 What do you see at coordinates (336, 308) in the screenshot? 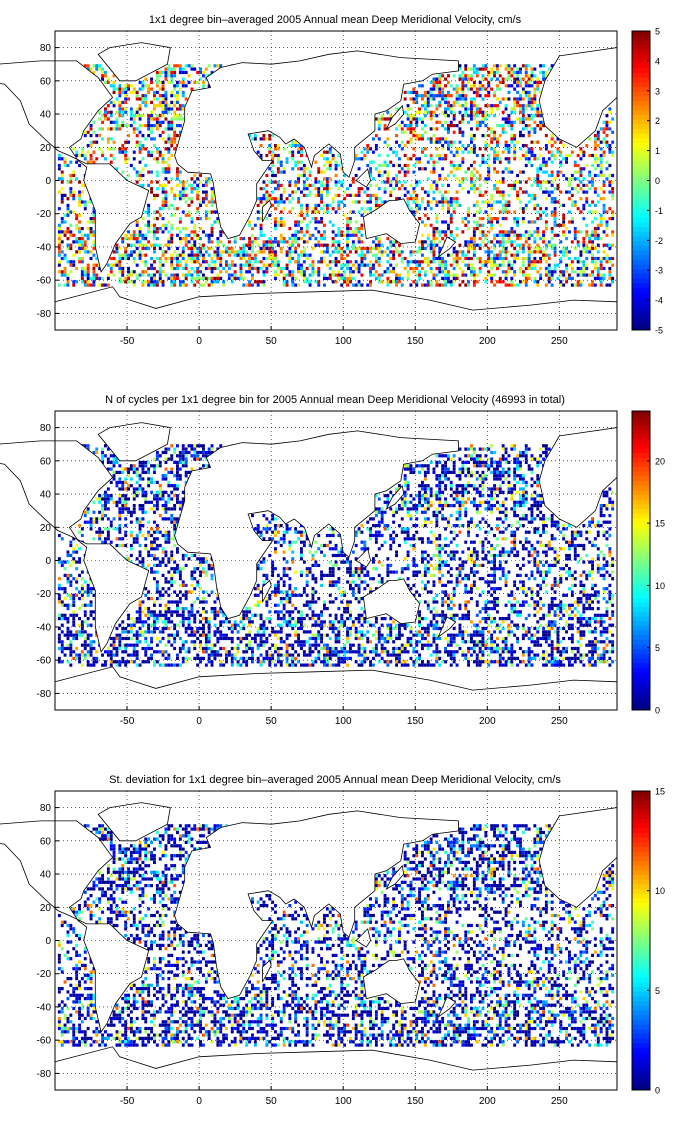
I see `coastline` at bounding box center [336, 308].